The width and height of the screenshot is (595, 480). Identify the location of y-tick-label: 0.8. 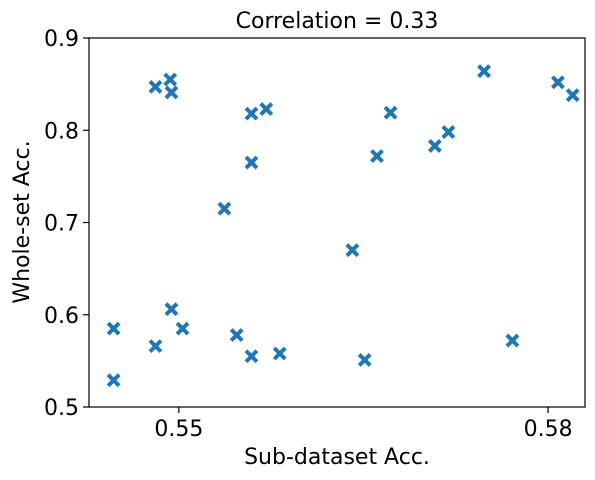
(61, 131).